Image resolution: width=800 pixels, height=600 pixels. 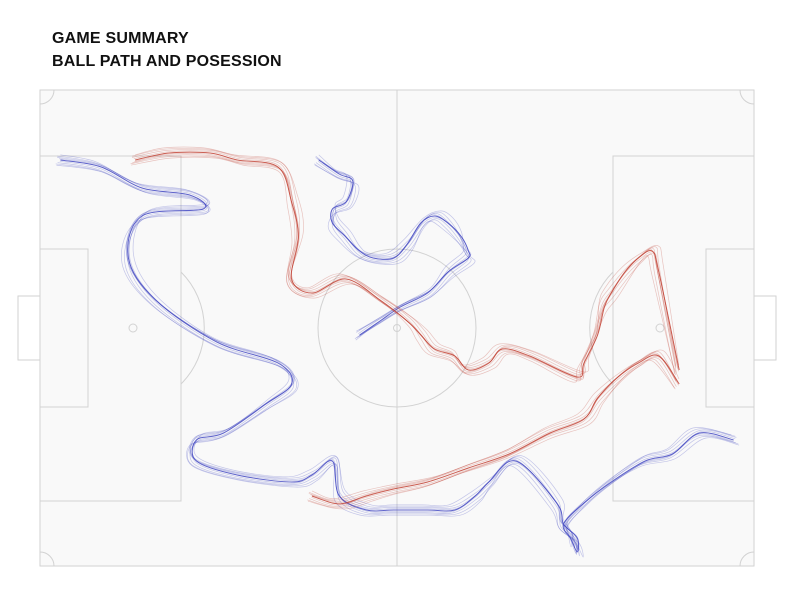 What do you see at coordinates (47, 97) in the screenshot?
I see `corner-arc-top-left` at bounding box center [47, 97].